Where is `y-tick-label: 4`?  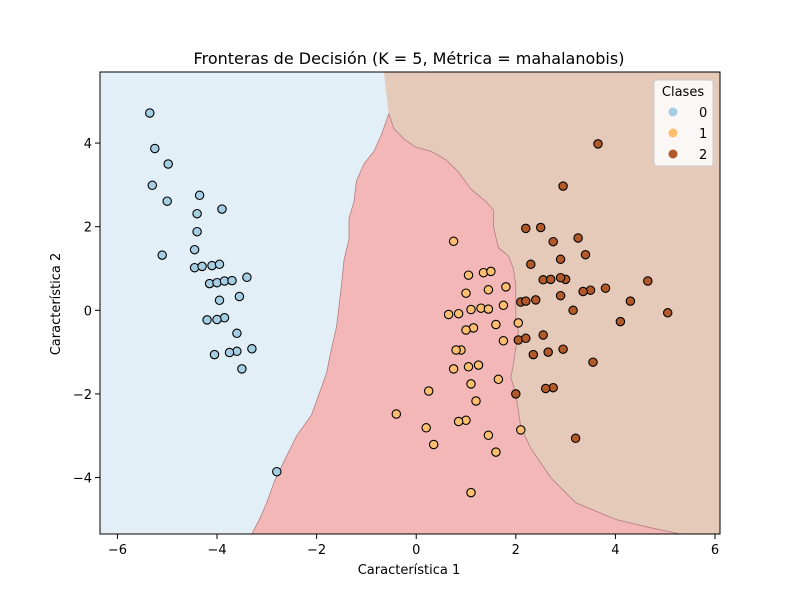
y-tick-label: 4 is located at coordinates (88, 144).